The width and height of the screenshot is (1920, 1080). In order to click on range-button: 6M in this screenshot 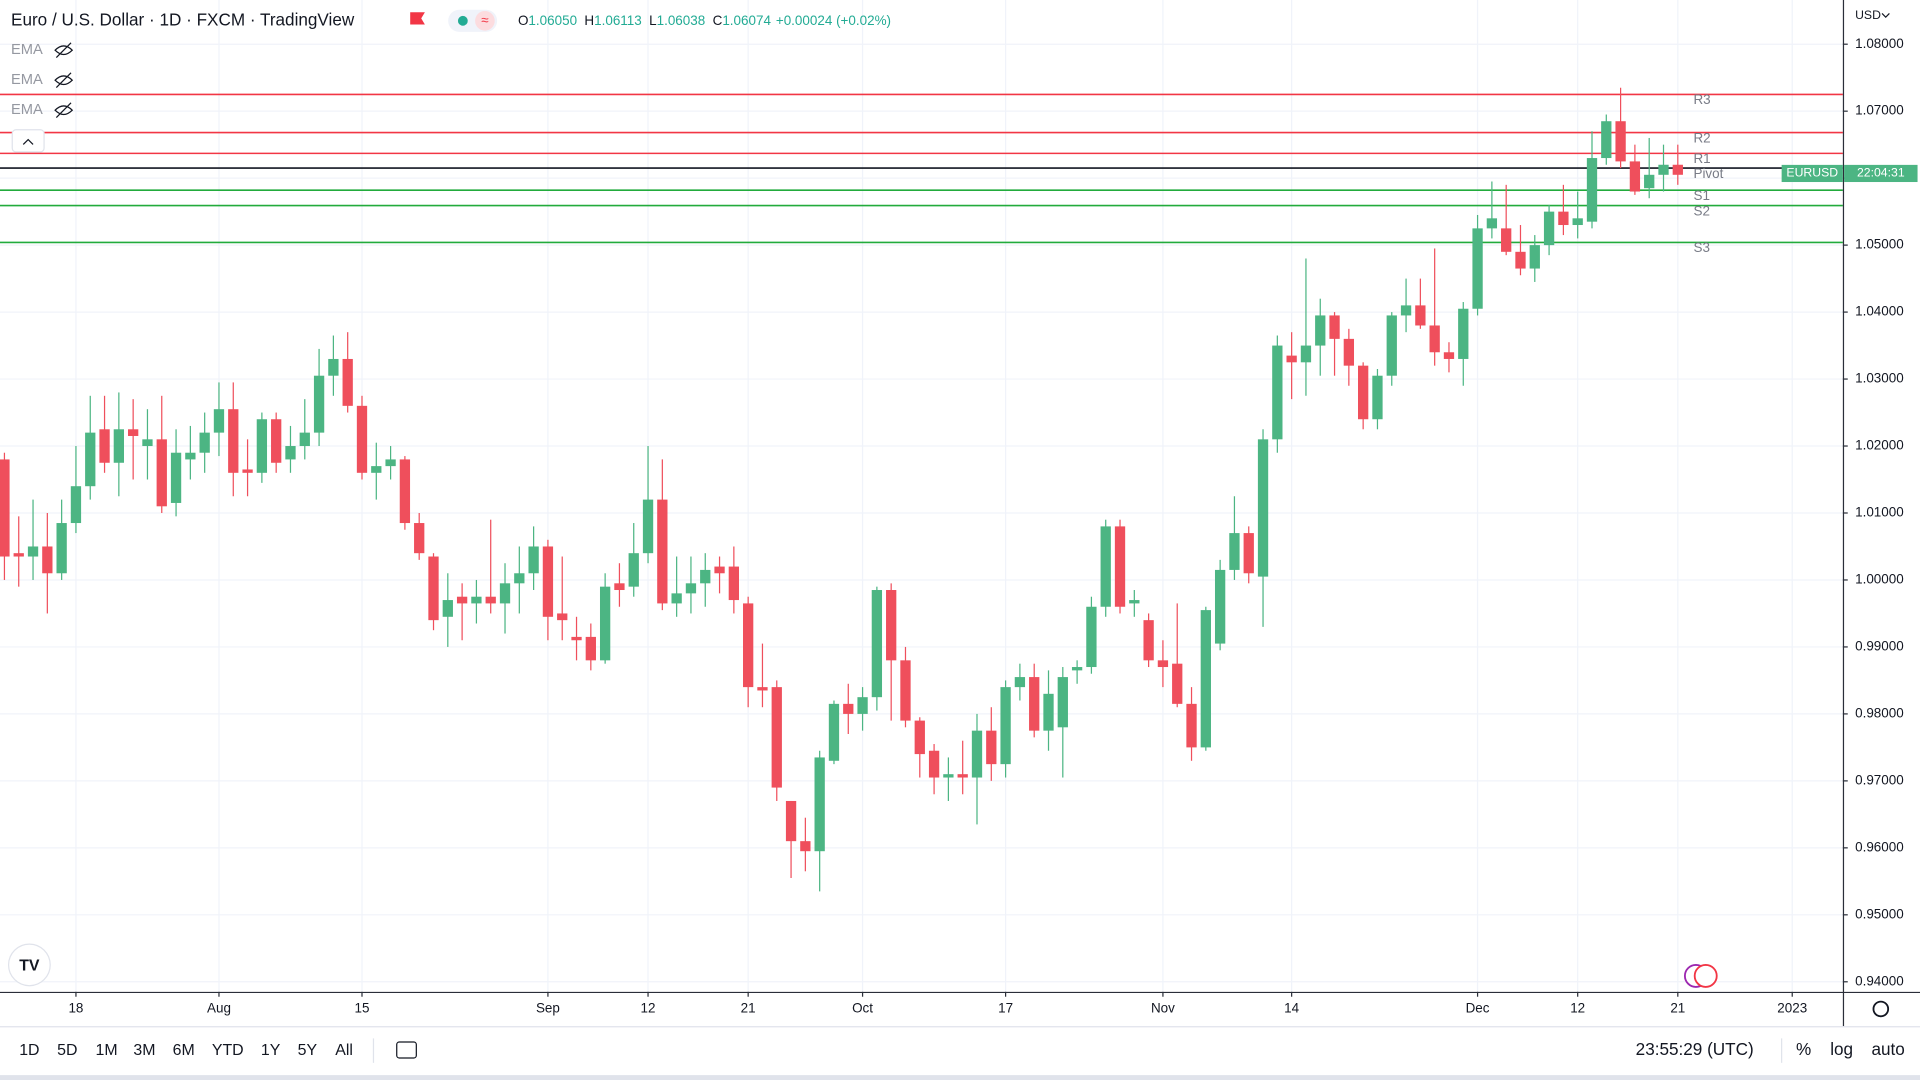, I will do `click(184, 1050)`.